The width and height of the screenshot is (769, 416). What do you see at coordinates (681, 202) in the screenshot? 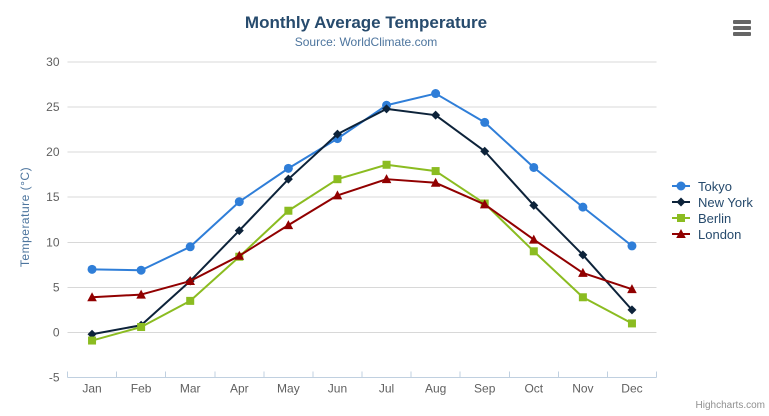
I see `new-york-diamond-marker-icon` at bounding box center [681, 202].